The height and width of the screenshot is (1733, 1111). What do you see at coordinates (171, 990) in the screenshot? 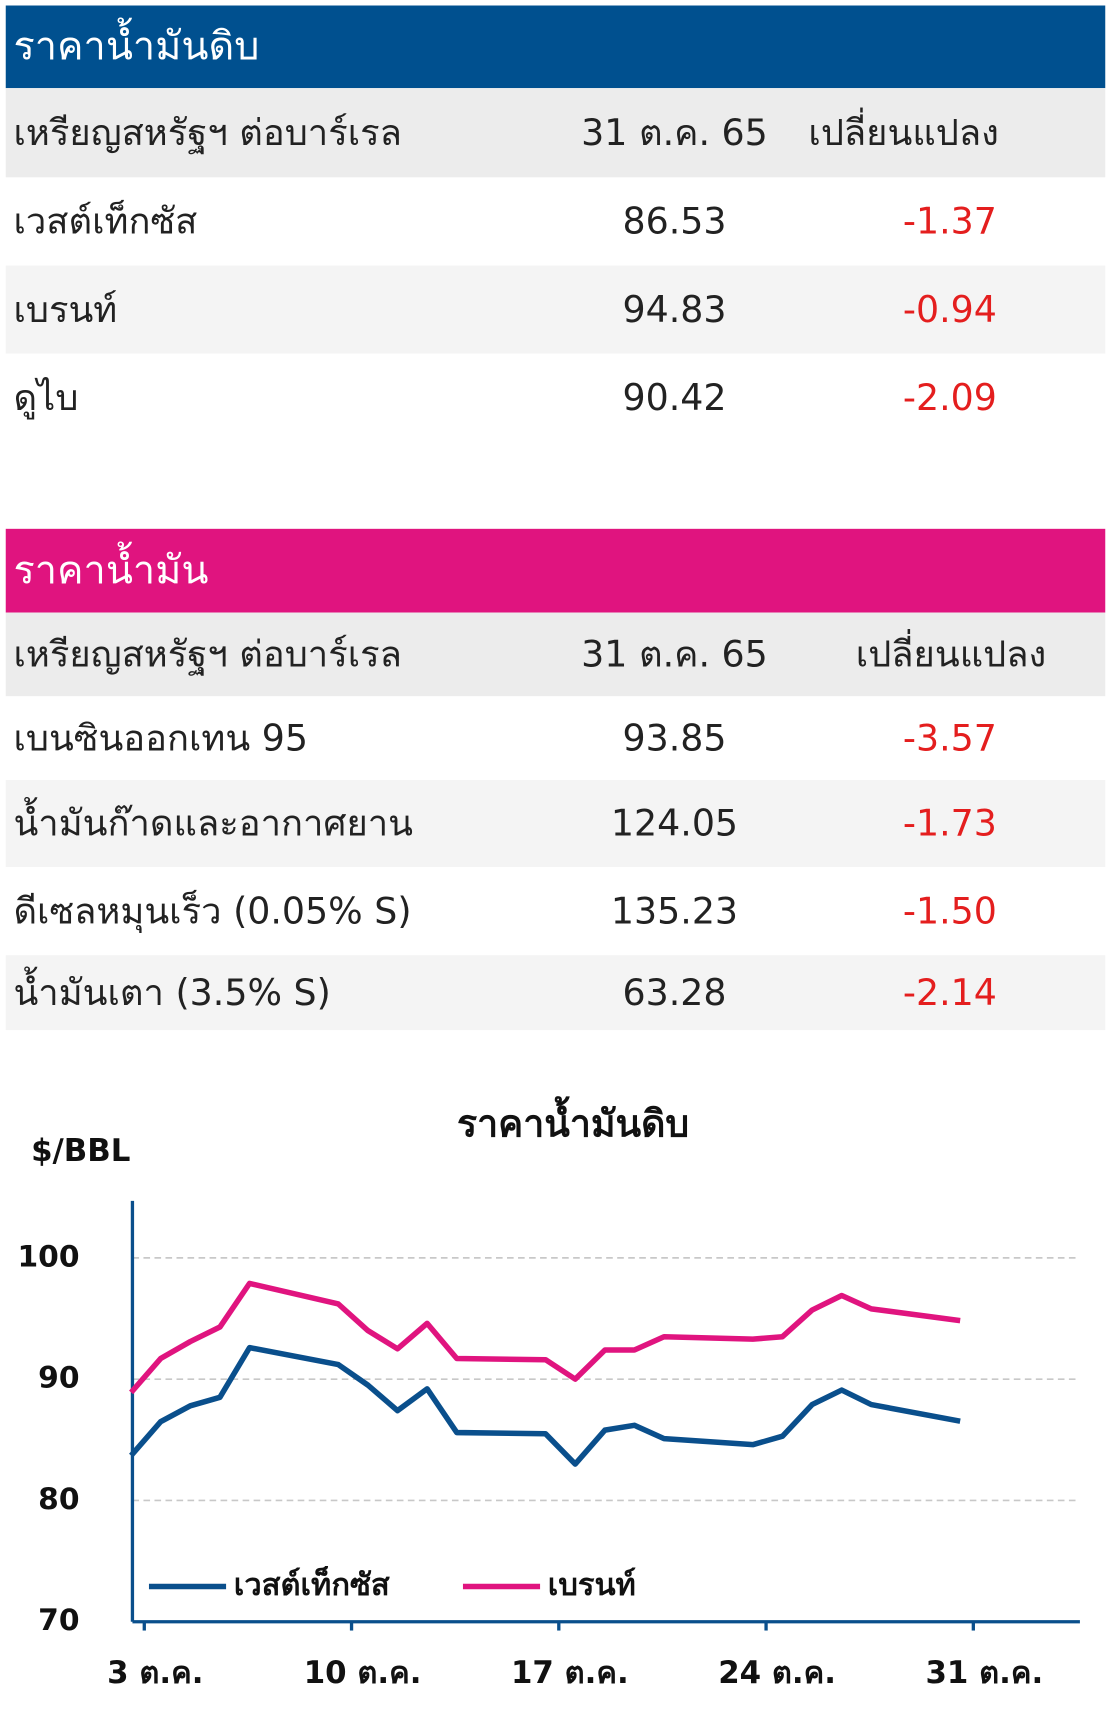
I see `cell-label: น้ำมันเตา (3.5% S)` at bounding box center [171, 990].